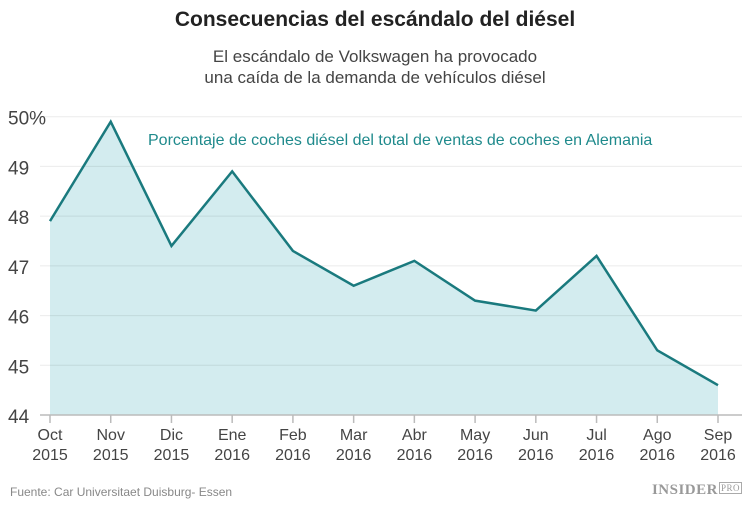  Describe the element at coordinates (718, 435) in the screenshot. I see `x-tick-label-month: Sep` at that location.